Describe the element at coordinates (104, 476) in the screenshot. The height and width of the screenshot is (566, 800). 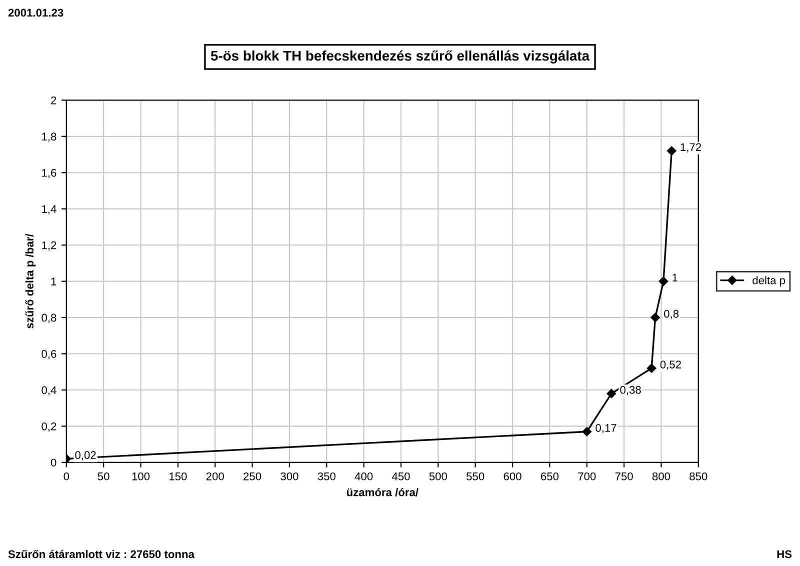
I see `x-tick-label: 50` at that location.